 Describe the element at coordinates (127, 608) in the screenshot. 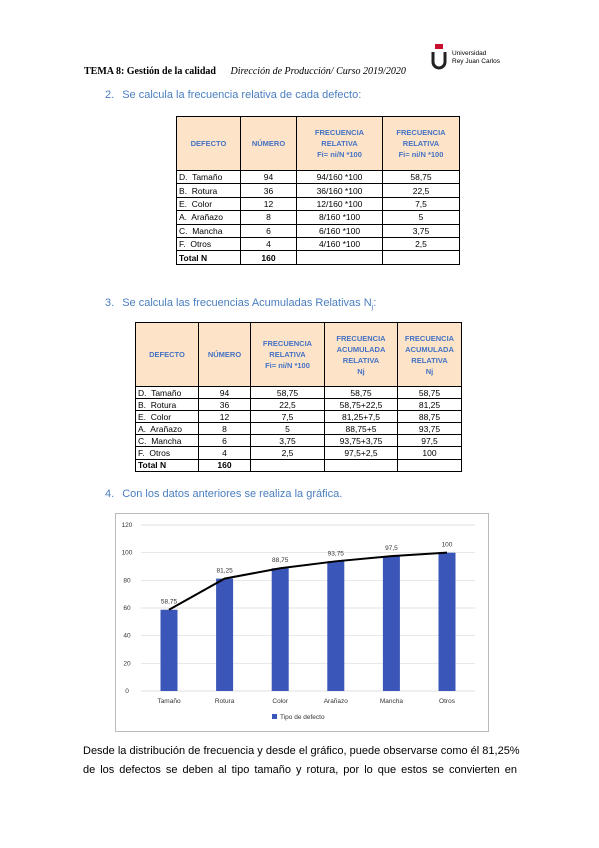

I see `y-tick-label: 60` at that location.